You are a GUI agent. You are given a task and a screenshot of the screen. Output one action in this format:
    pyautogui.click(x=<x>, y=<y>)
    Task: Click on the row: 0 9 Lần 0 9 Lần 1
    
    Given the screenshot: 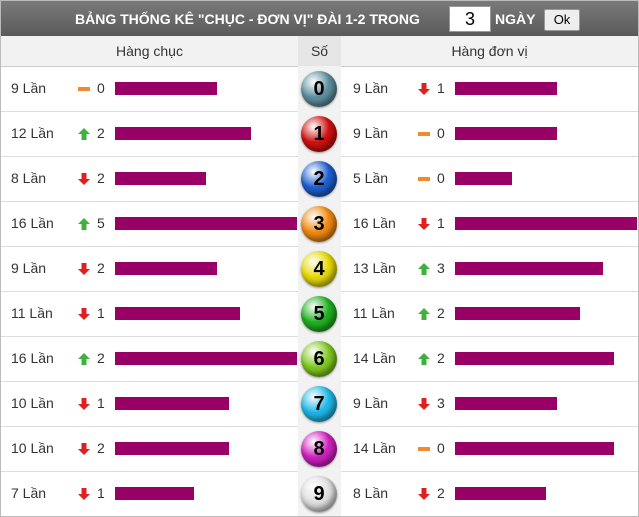 What is the action you would take?
    pyautogui.click(x=319, y=89)
    